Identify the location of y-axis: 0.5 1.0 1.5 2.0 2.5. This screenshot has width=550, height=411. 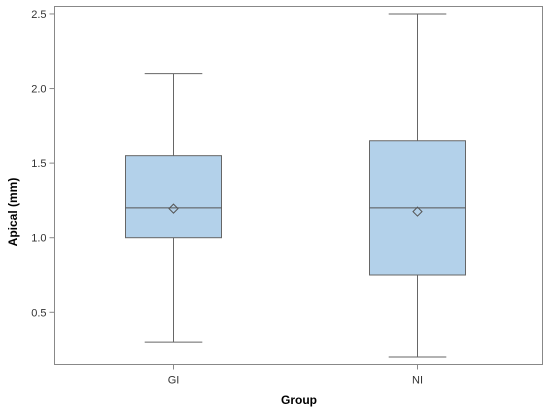
(43, 164).